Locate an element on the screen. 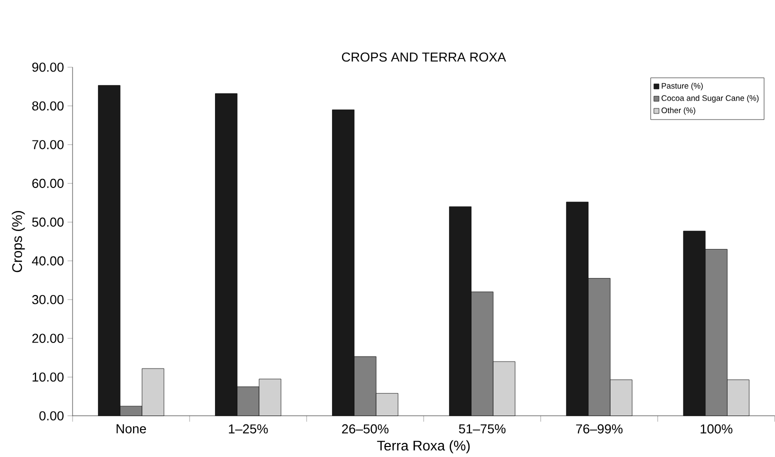 The height and width of the screenshot is (457, 775). x-tick-label: 51–75% is located at coordinates (482, 429).